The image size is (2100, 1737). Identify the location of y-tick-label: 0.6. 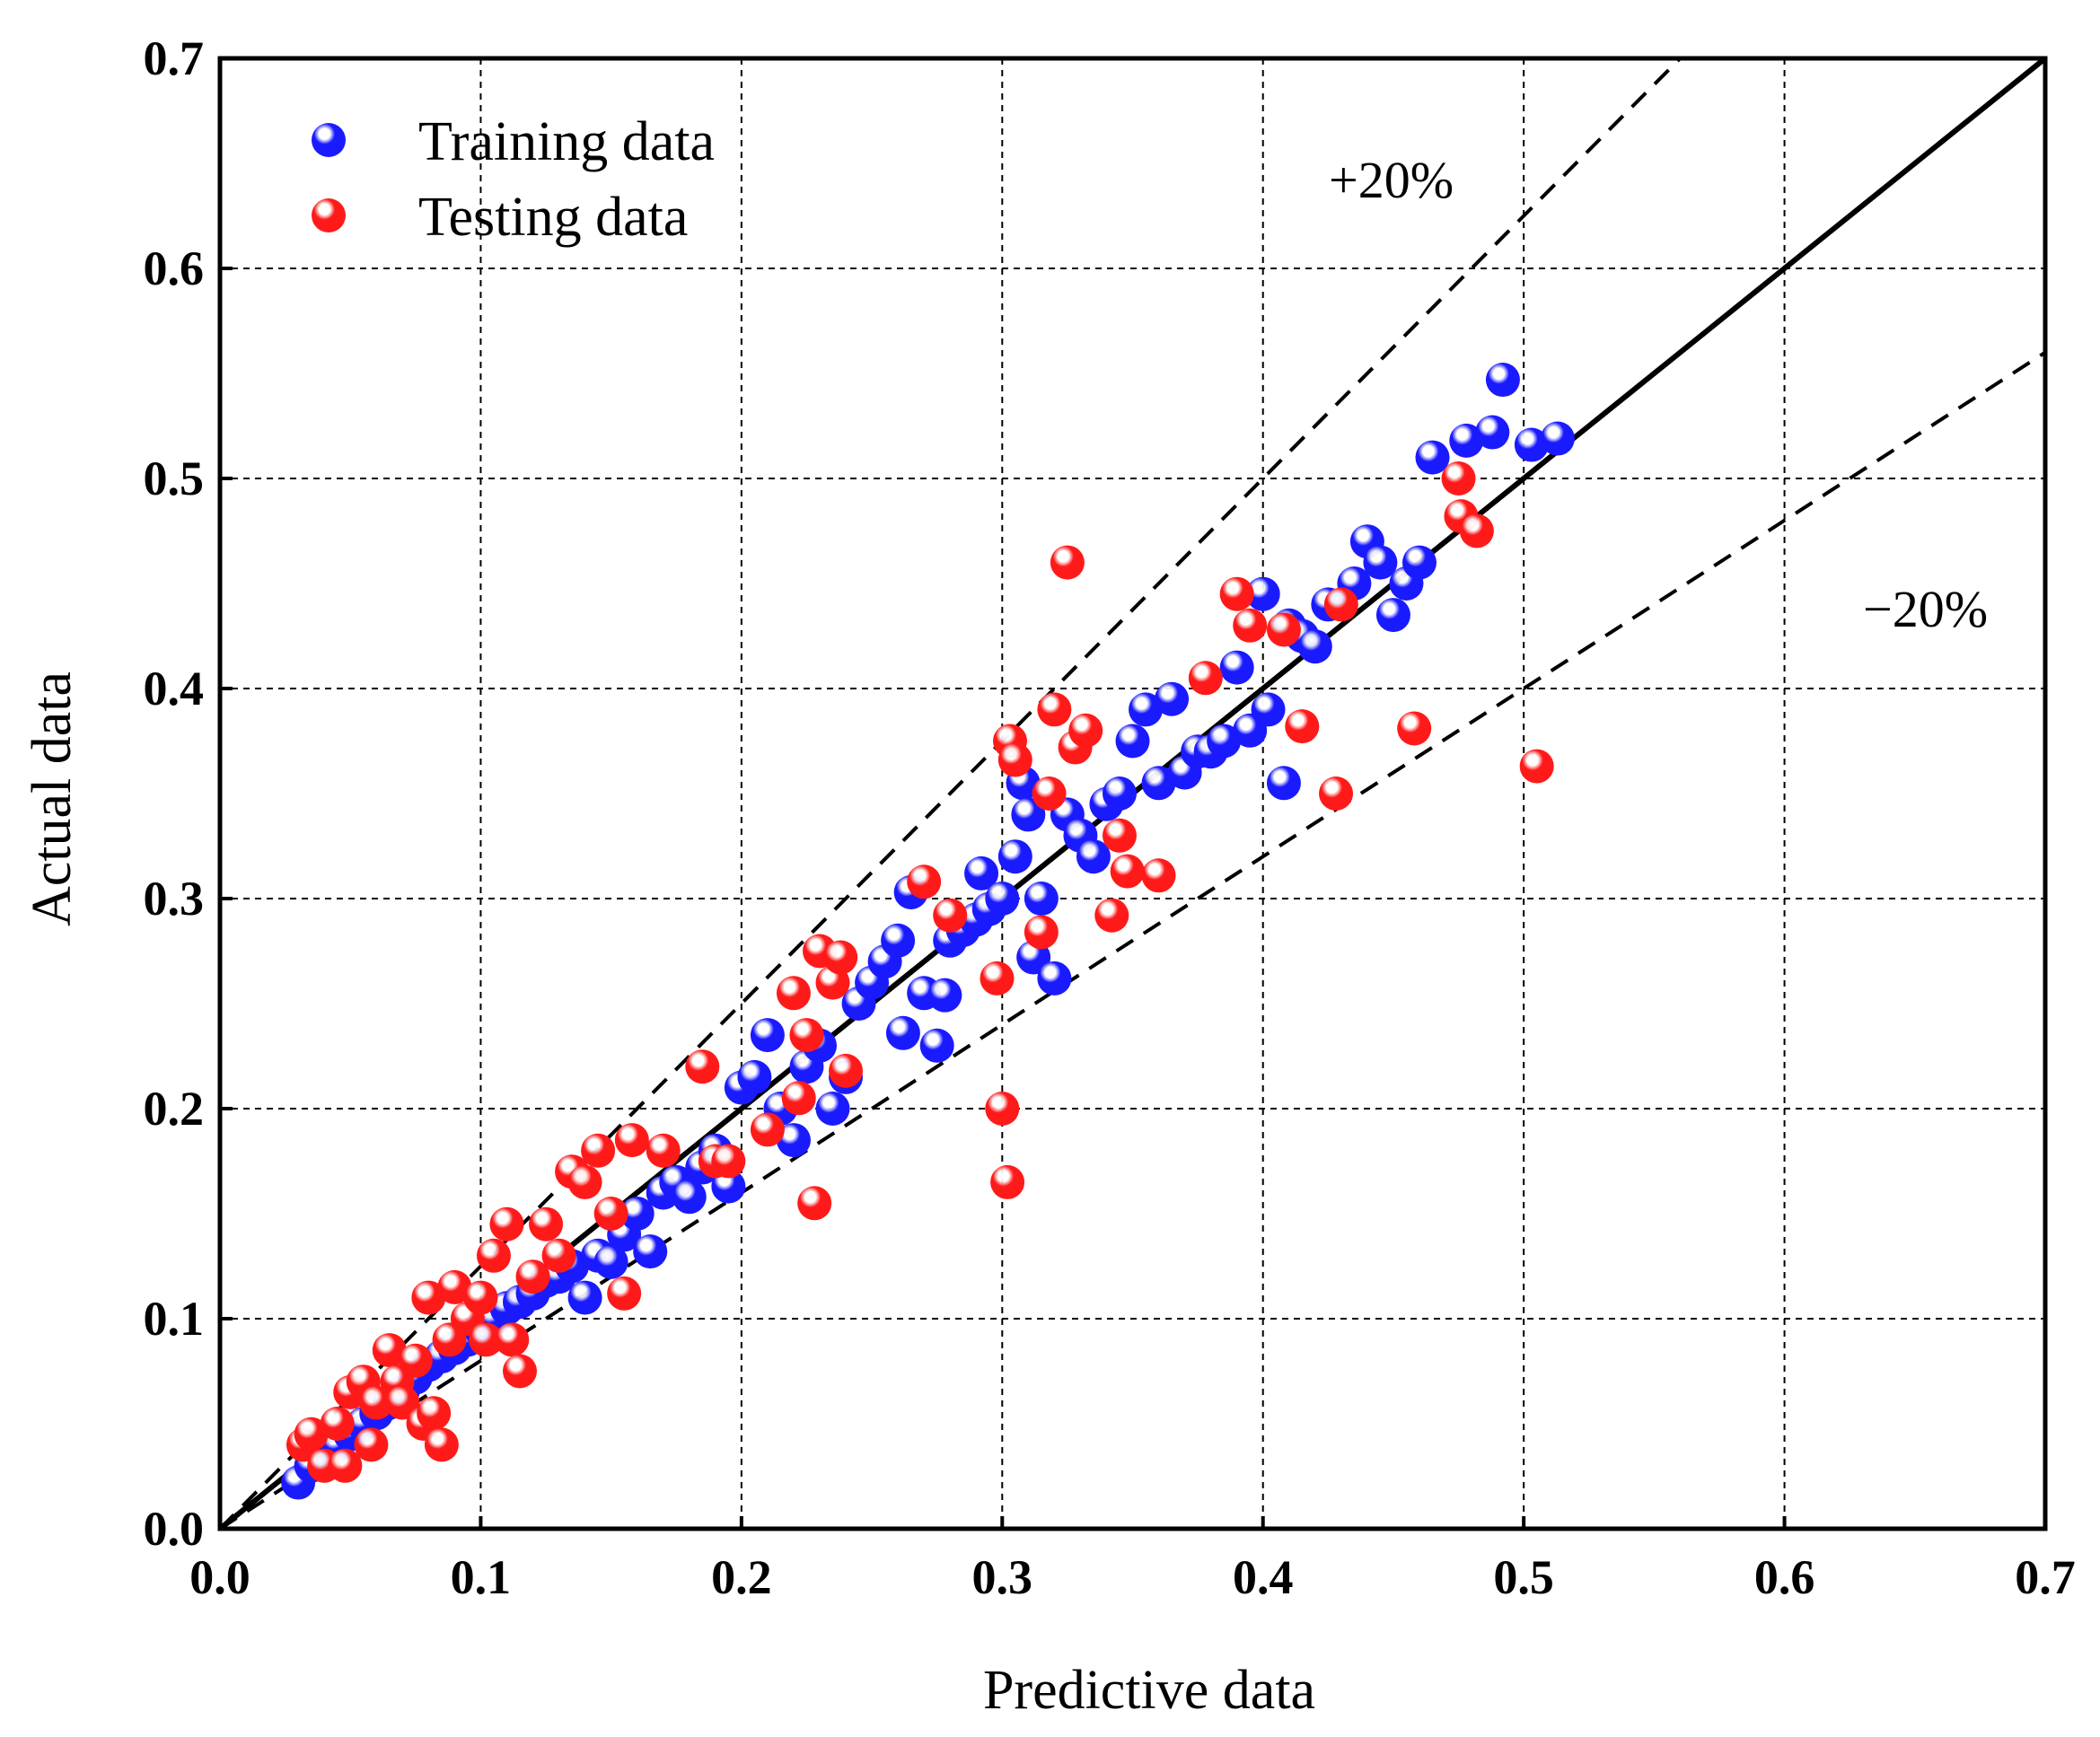
(174, 268).